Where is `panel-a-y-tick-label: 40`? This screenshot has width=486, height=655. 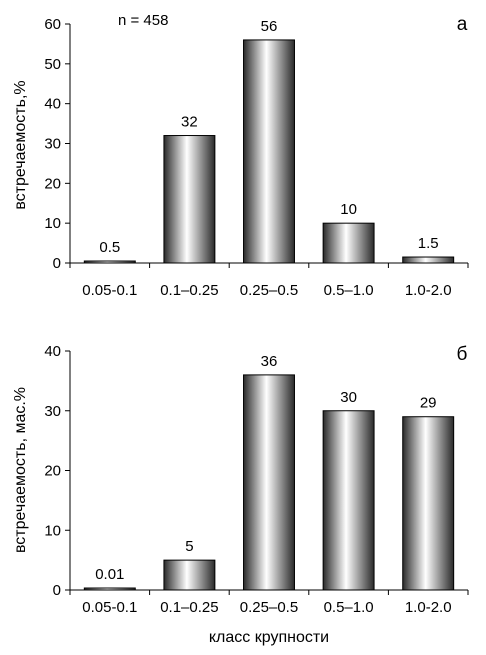
panel-a-y-tick-label: 40 is located at coordinates (52, 104).